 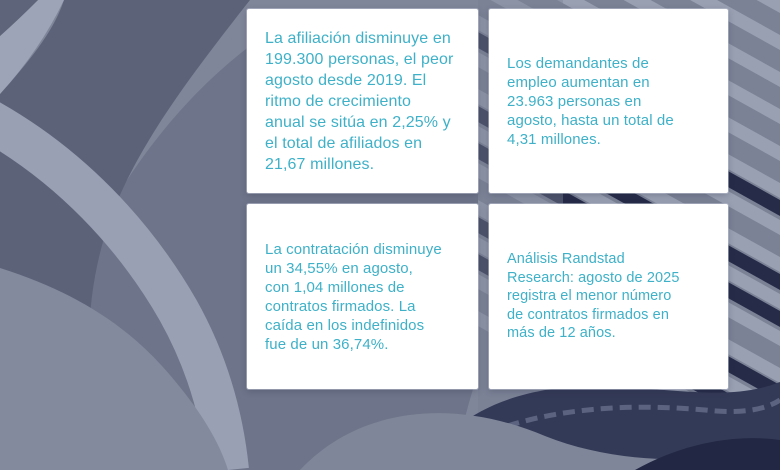 I want to click on bg-corner-dome, so click(x=707, y=454).